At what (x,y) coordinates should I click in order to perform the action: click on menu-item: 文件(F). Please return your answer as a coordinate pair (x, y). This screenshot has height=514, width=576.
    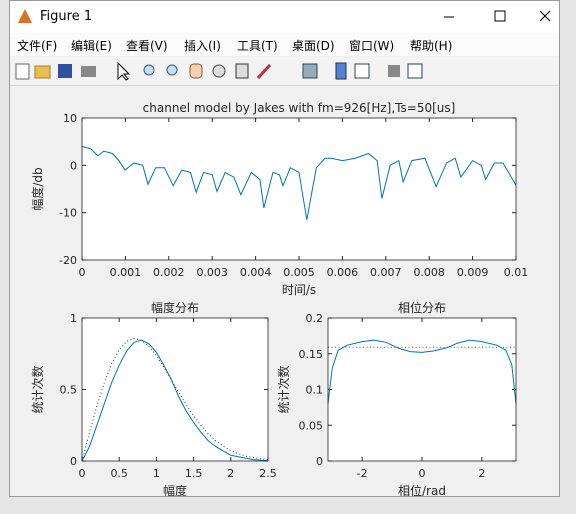
    Looking at the image, I should click on (37, 46).